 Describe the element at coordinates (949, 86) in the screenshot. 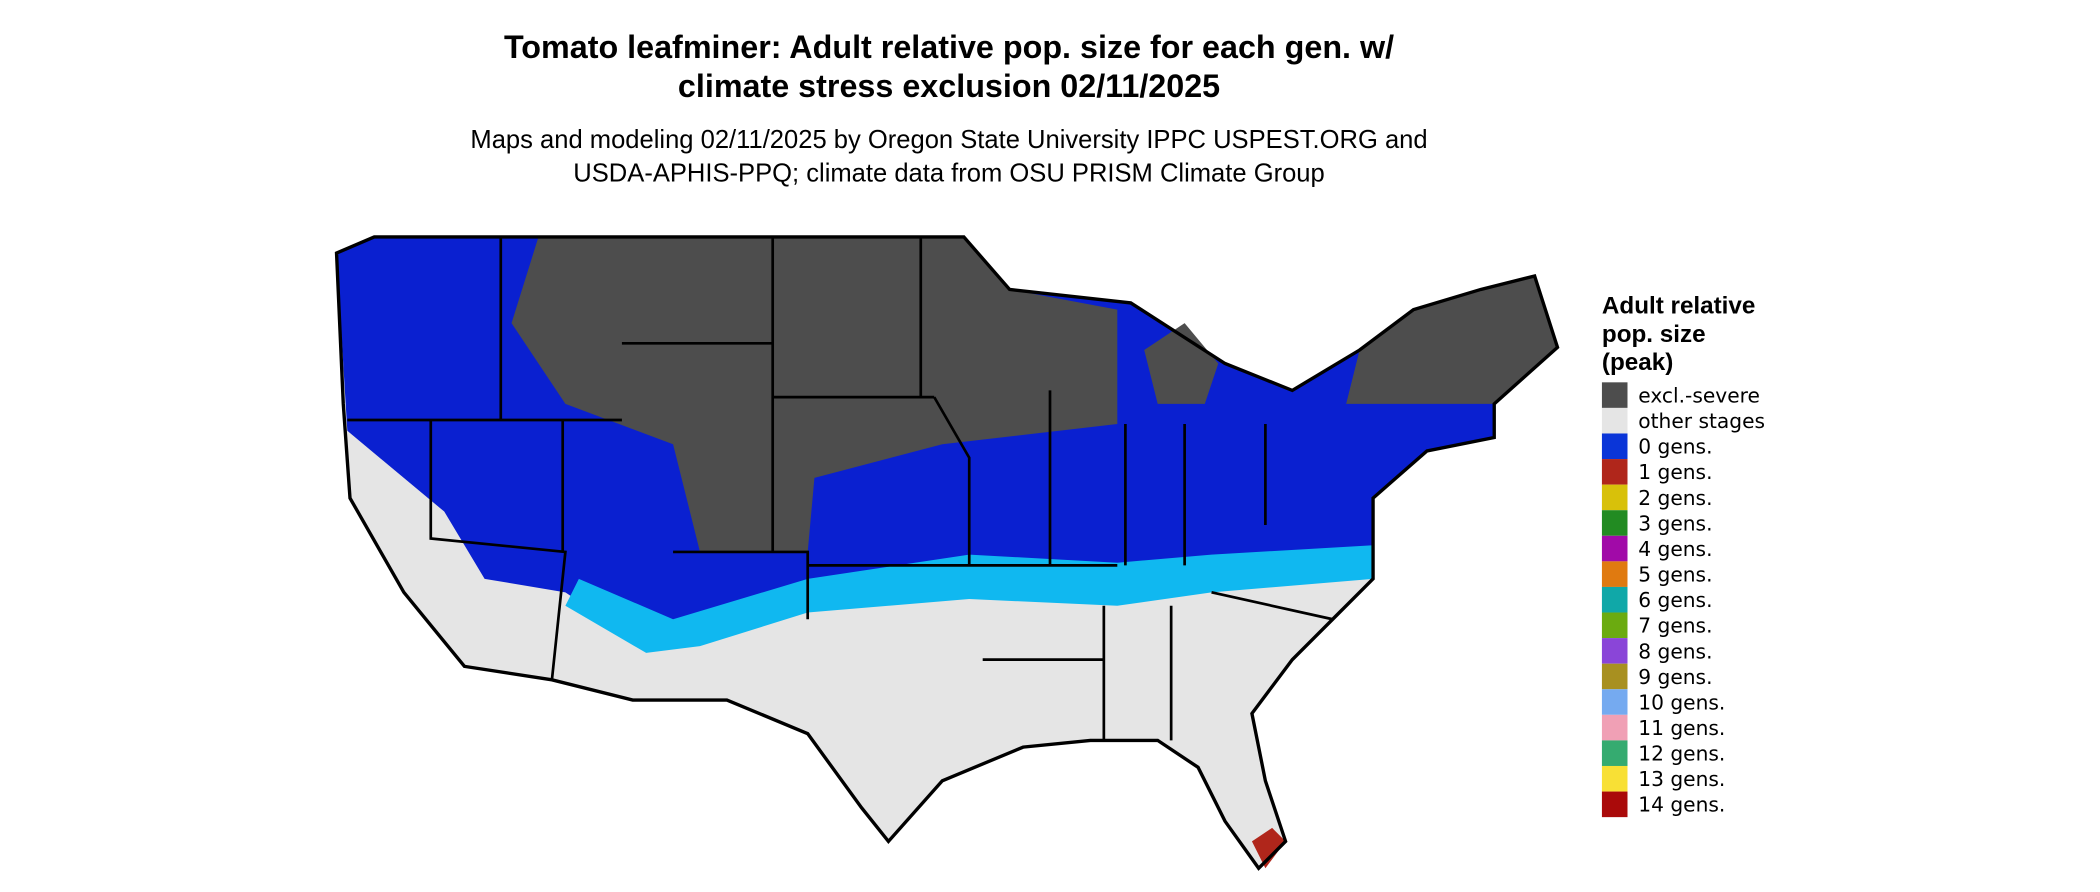

I see `title-line: climate stress exclusion 02/11/2025` at that location.